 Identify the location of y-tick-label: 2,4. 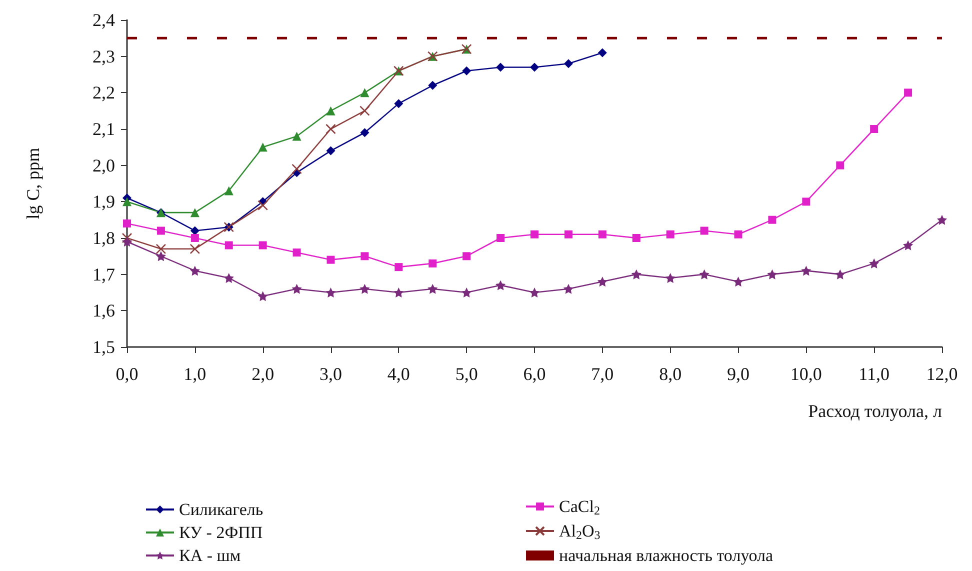
(103, 20).